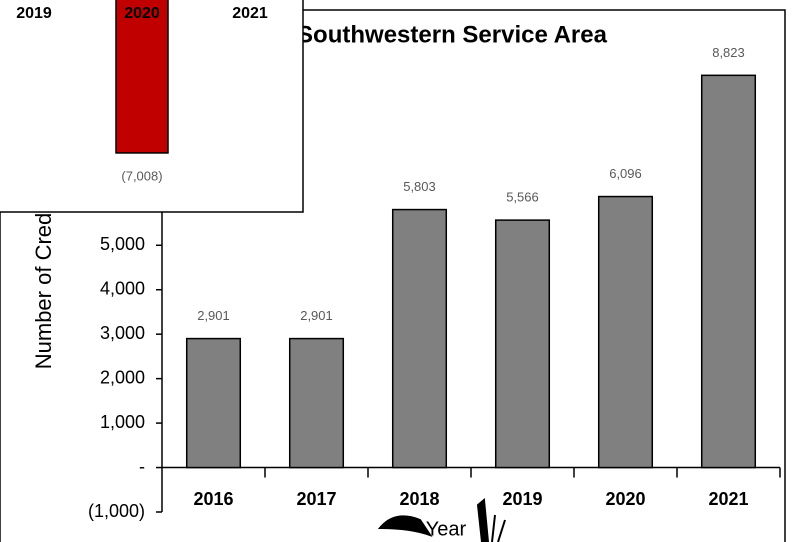 The image size is (792, 542). Describe the element at coordinates (122, 333) in the screenshot. I see `y-tick-label: 3,000` at that location.